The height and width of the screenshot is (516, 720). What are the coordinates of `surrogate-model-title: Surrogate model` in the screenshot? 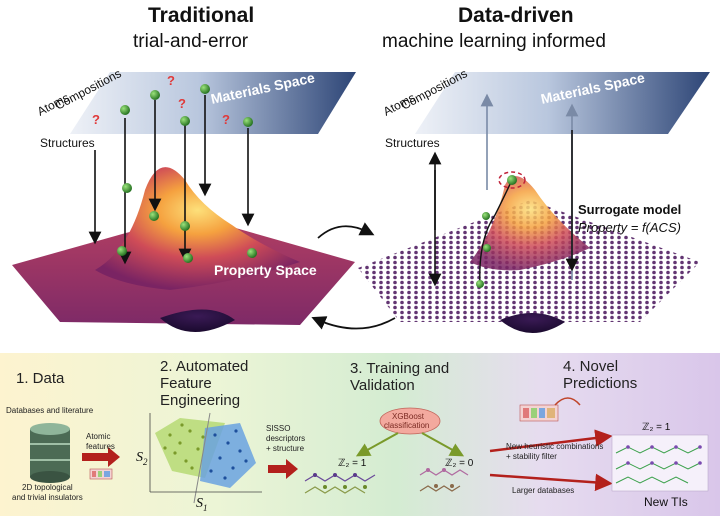 It's located at (629, 209).